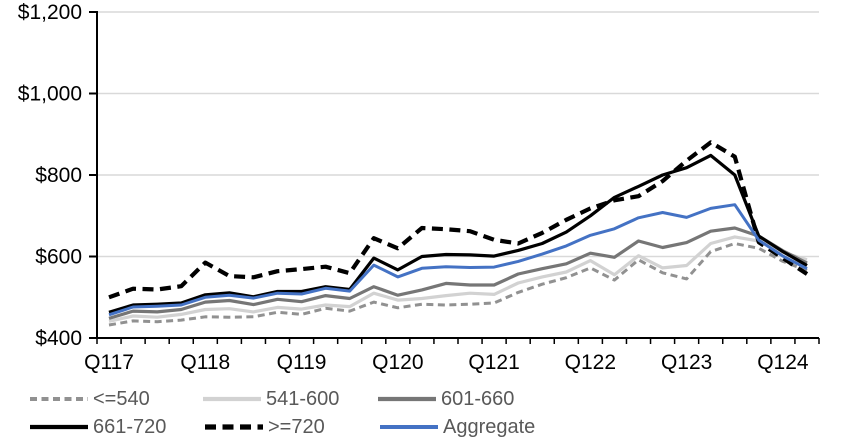 This screenshot has height=442, width=852. I want to click on legend-label: <=540, so click(121, 398).